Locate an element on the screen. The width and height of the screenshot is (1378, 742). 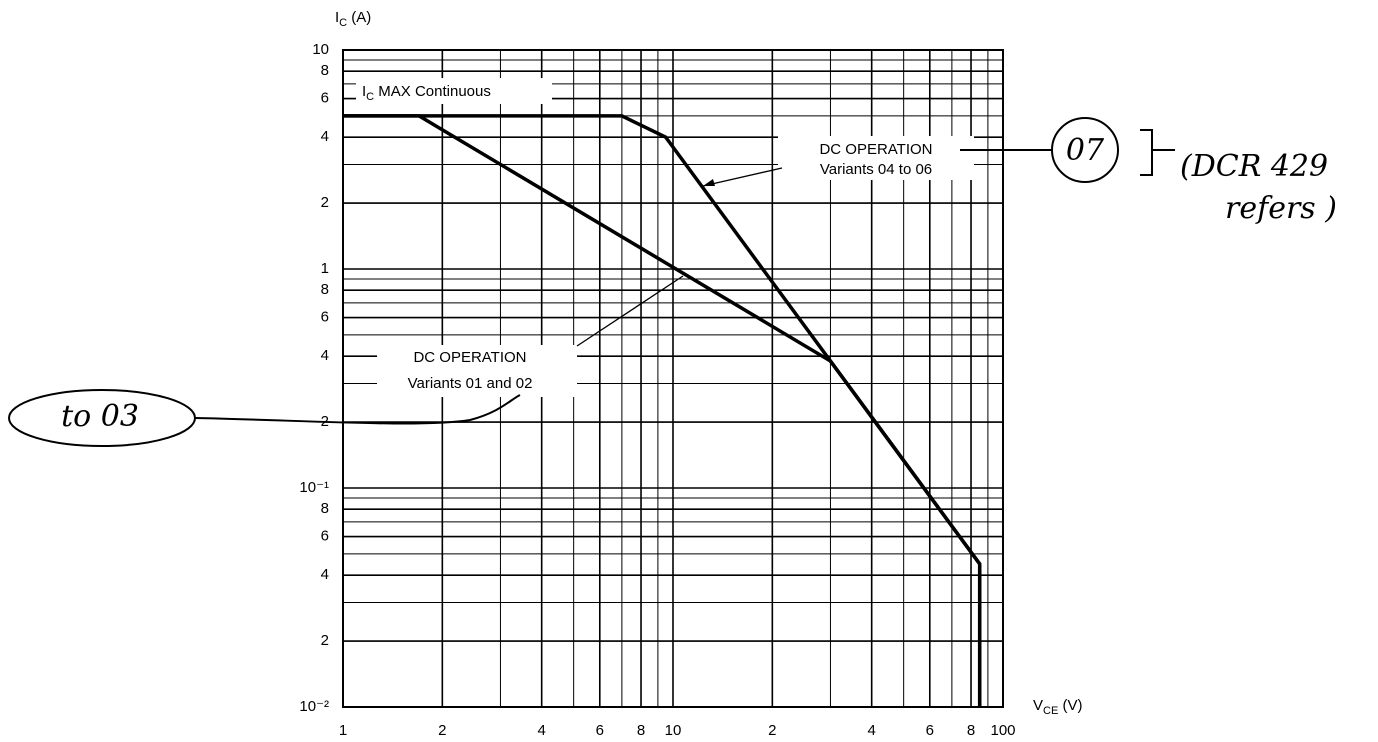
y-label-sub: C is located at coordinates (343, 23).